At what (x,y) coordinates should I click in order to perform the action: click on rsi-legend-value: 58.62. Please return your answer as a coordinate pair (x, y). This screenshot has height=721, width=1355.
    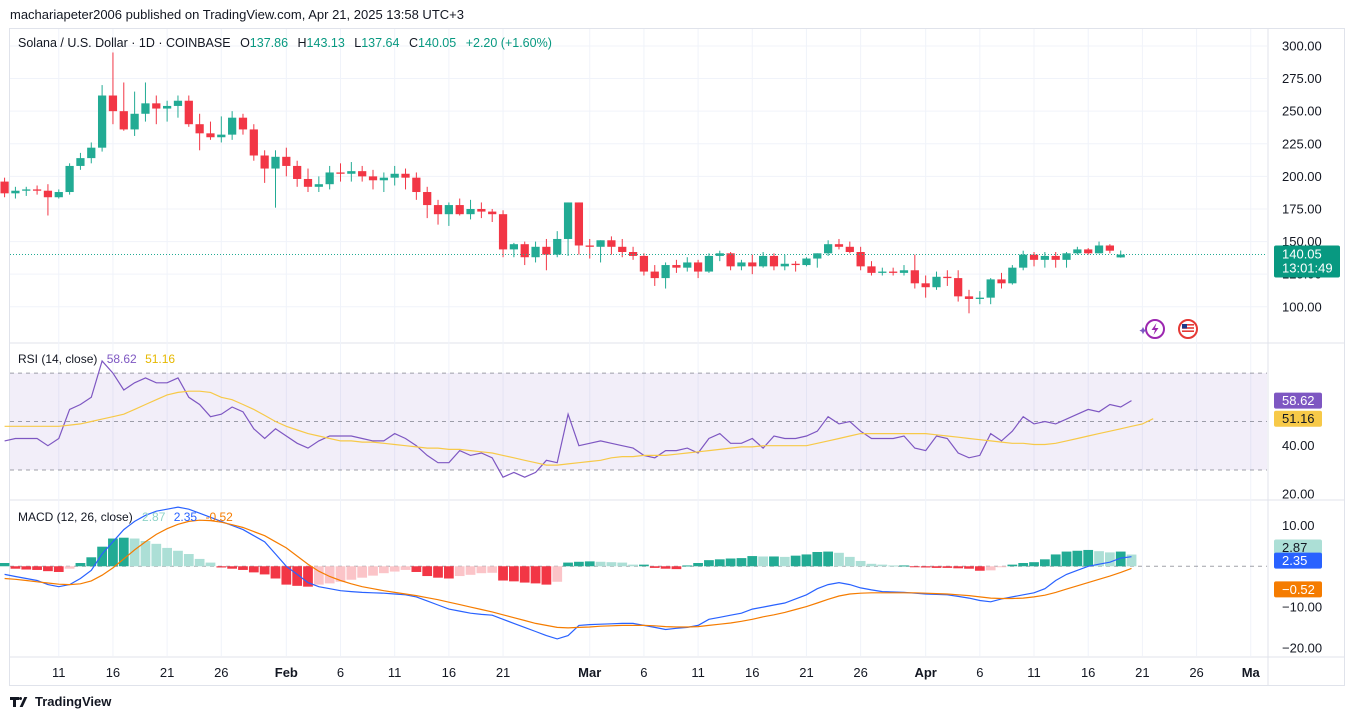
    Looking at the image, I should click on (122, 359).